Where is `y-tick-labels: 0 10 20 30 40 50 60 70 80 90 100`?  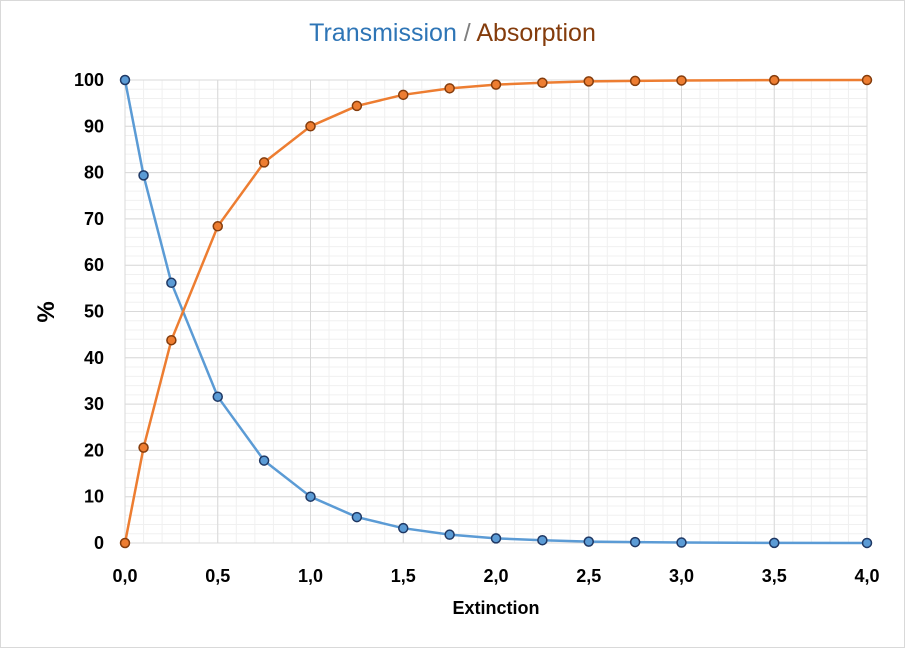 y-tick-labels: 0 10 20 30 40 50 60 70 80 90 100 is located at coordinates (89, 311).